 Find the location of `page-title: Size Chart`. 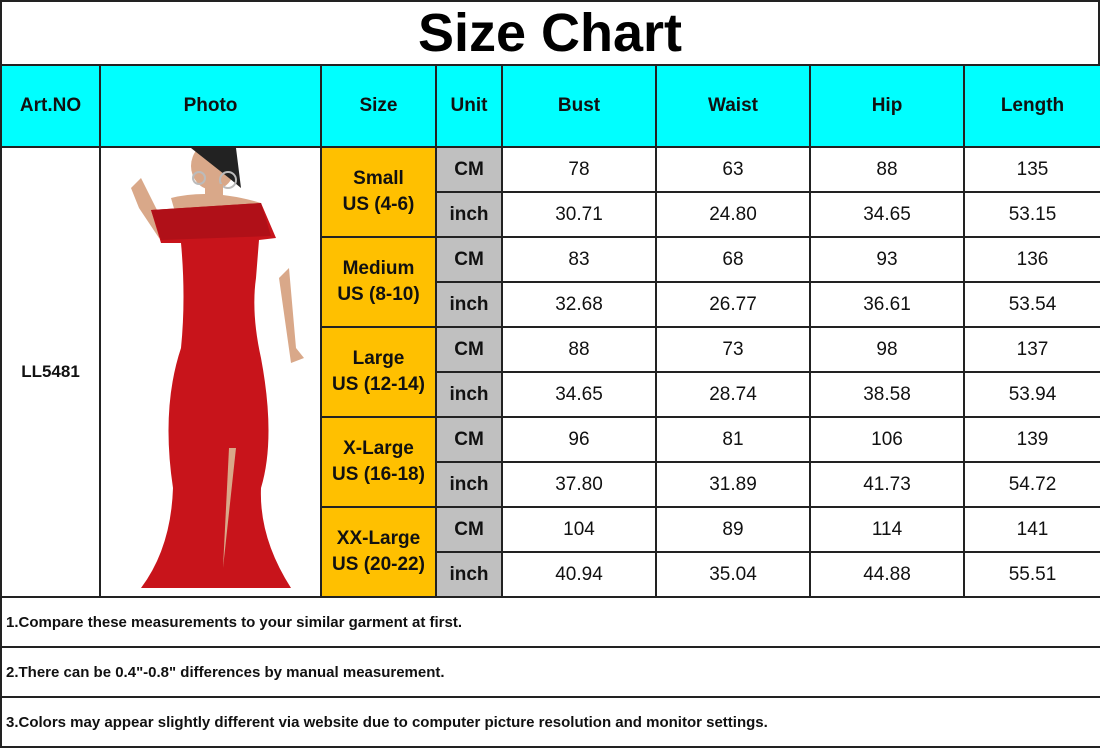

page-title: Size Chart is located at coordinates (550, 32).